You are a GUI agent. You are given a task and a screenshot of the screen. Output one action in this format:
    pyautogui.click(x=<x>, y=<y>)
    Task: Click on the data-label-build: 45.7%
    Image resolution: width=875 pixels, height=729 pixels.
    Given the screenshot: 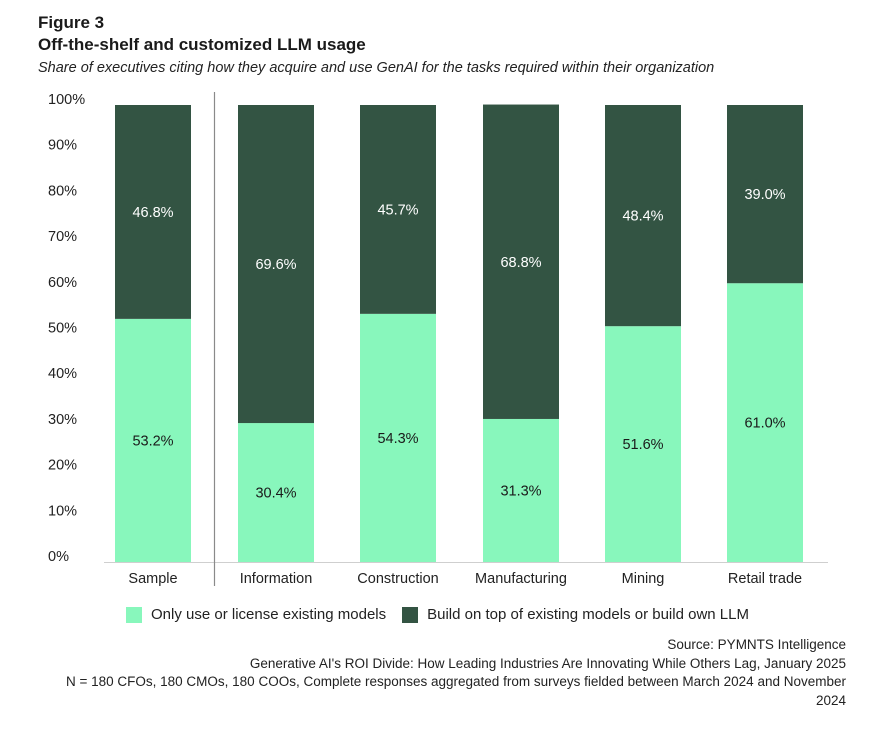 What is the action you would take?
    pyautogui.click(x=397, y=210)
    